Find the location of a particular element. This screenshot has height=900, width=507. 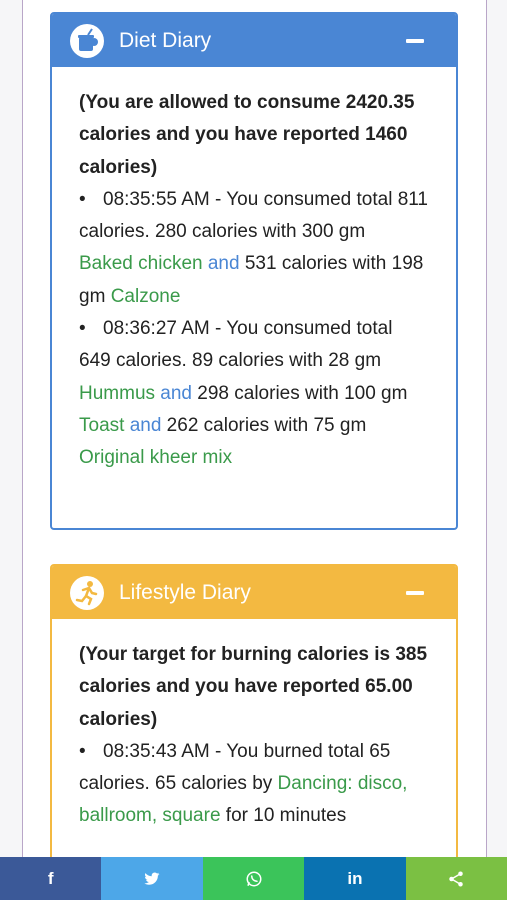

food-link: Toast is located at coordinates (102, 425).